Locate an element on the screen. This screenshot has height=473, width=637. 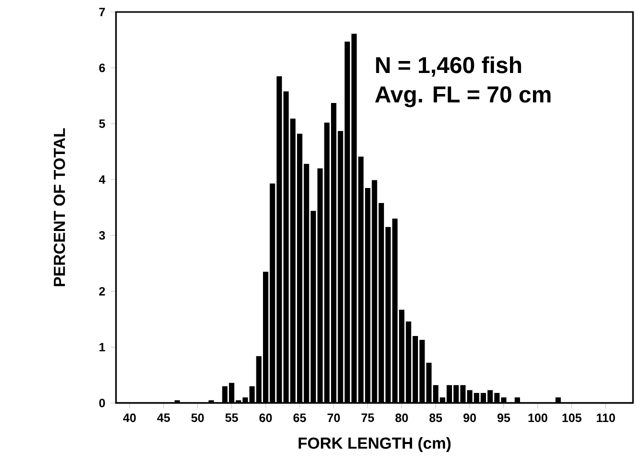
y-tick-label: 5 is located at coordinates (102, 124).